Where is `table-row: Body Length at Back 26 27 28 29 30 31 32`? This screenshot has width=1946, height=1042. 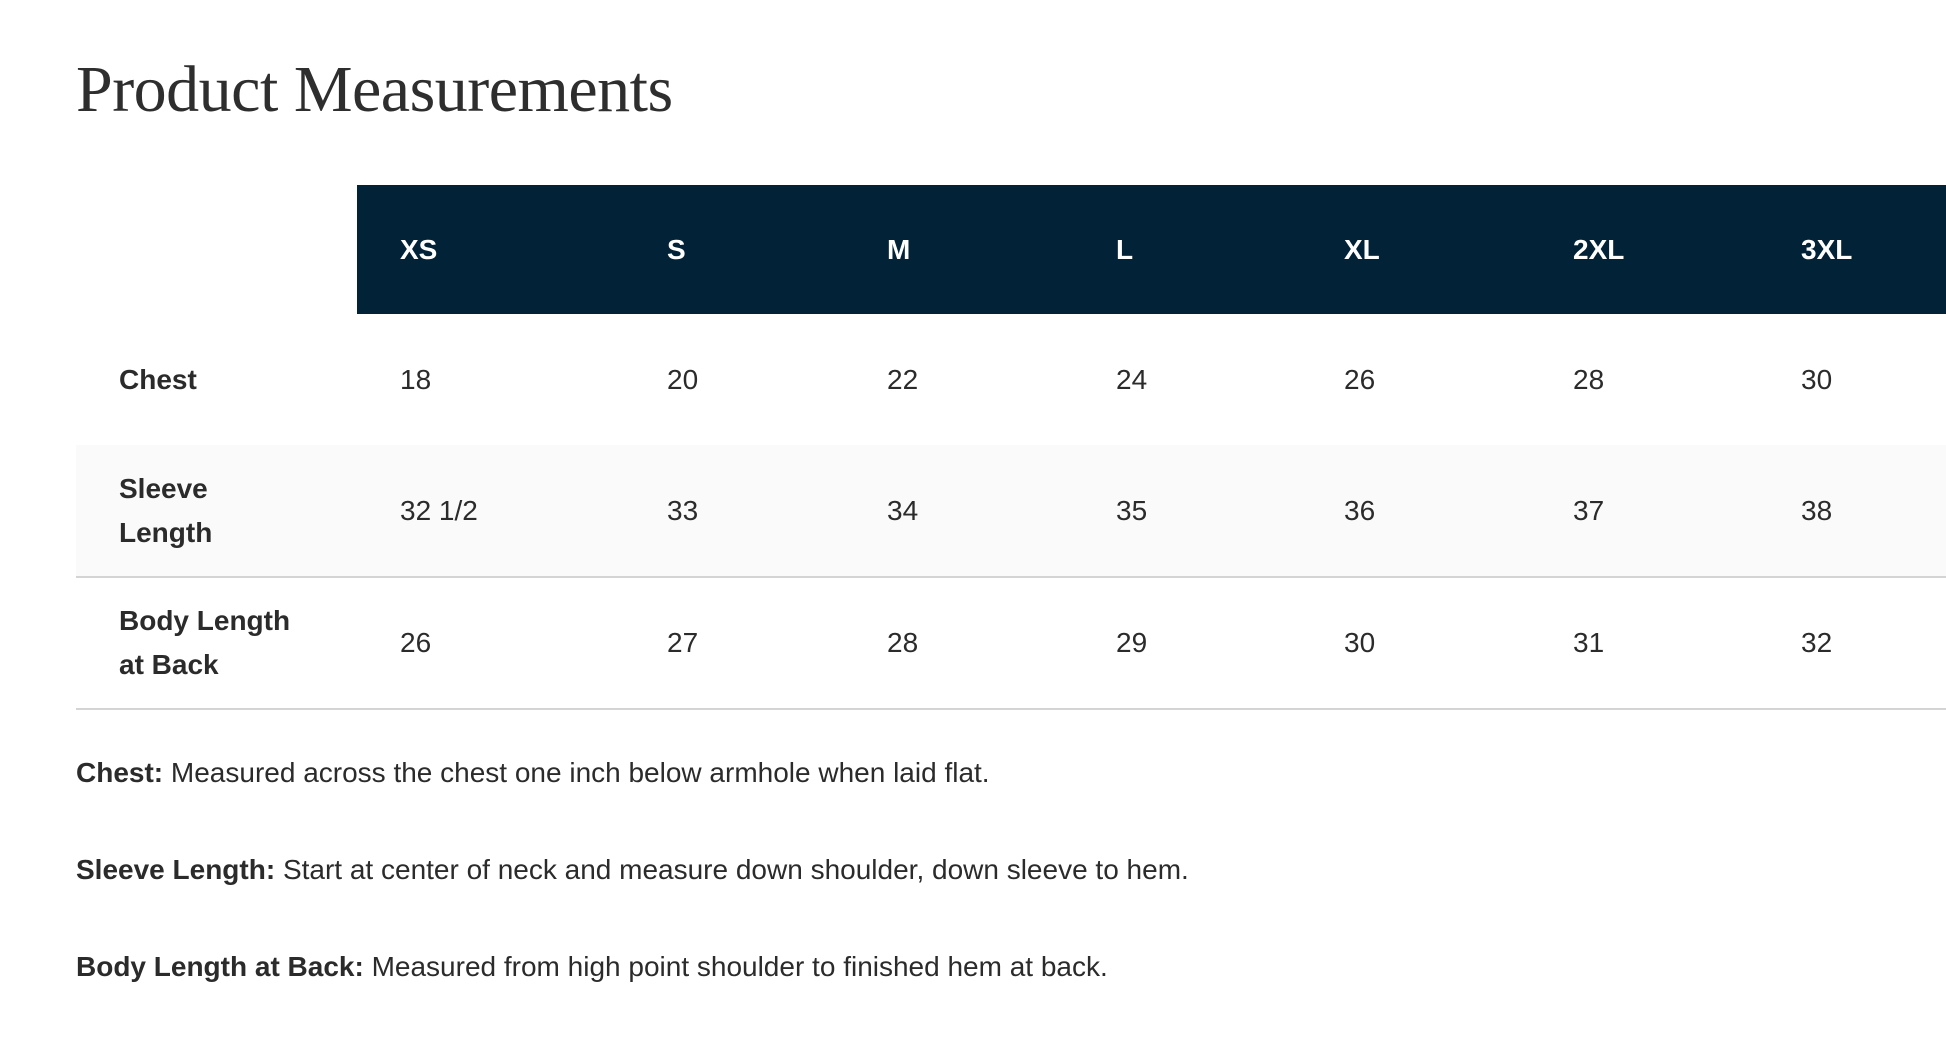
table-row: Body Length at Back 26 27 28 29 30 31 32 is located at coordinates (1011, 643).